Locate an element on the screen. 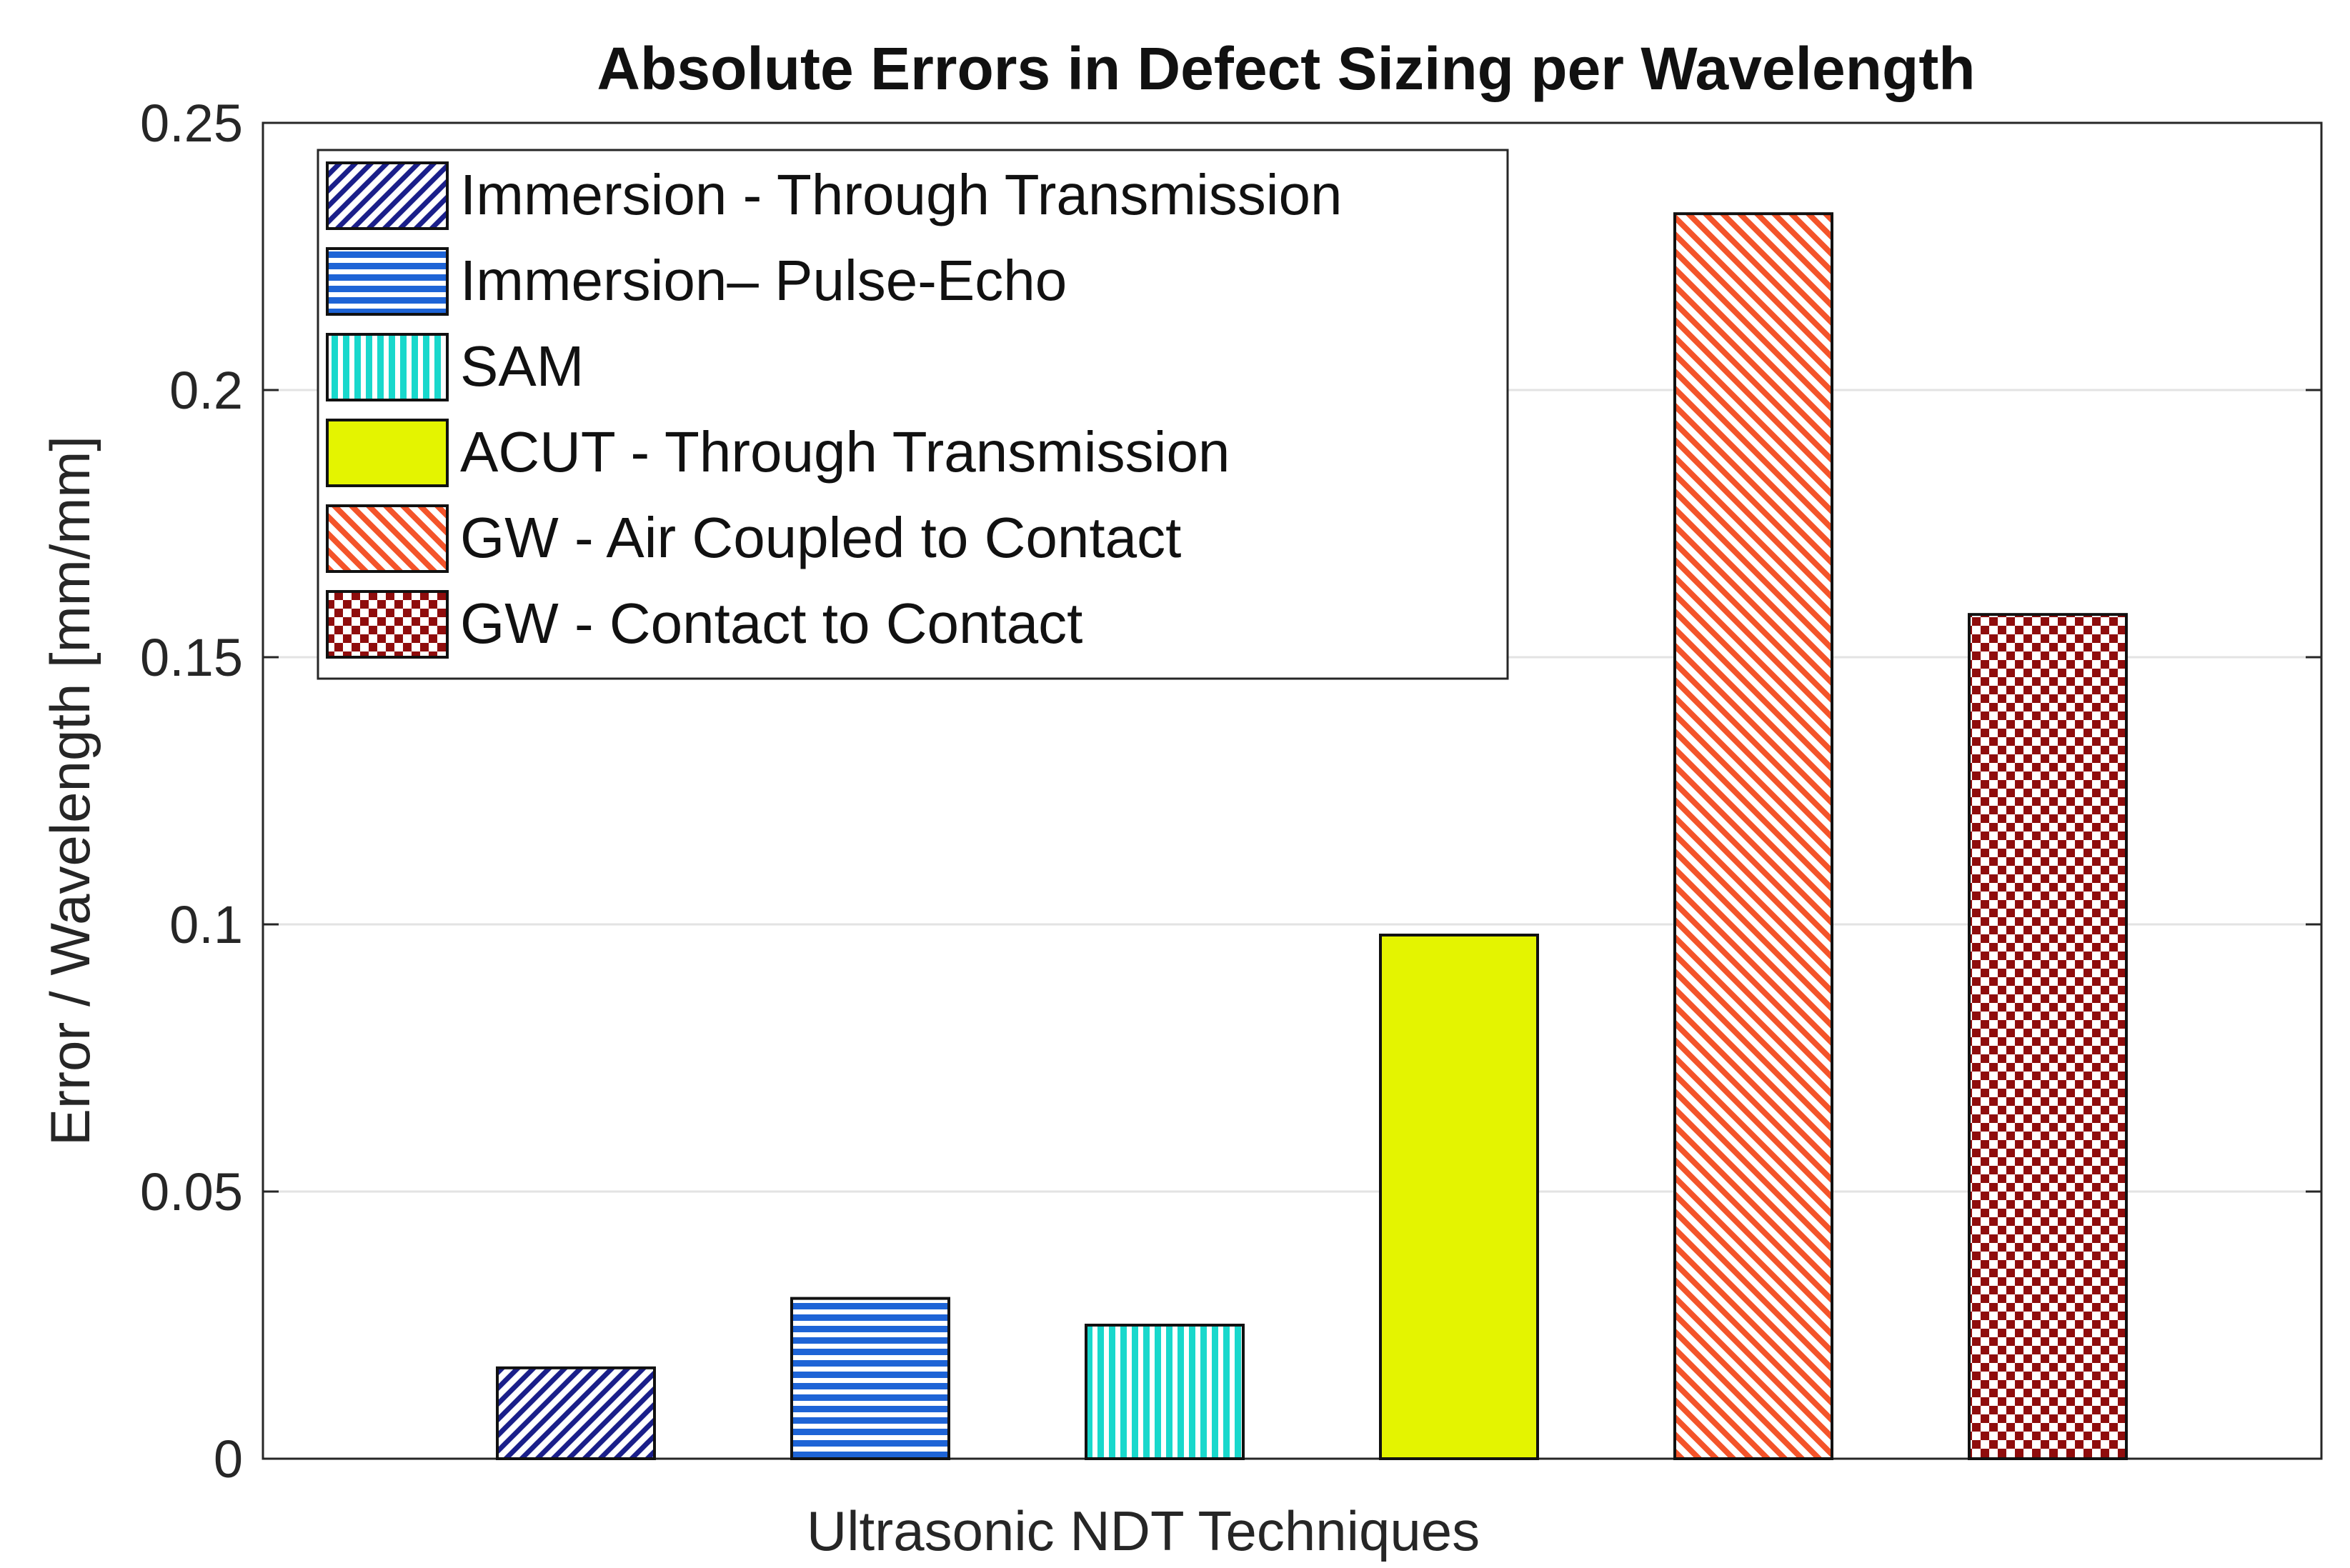 This screenshot has height=1568, width=2350. legend-label-6: GW - Contact to Contact is located at coordinates (771, 623).